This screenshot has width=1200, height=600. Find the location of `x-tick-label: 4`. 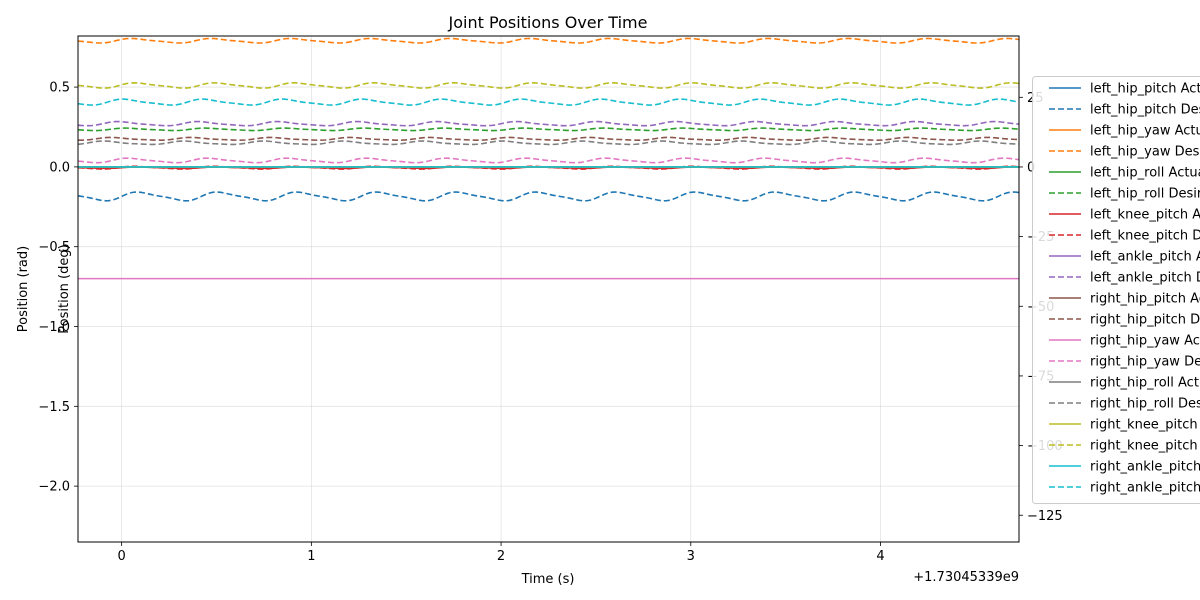

x-tick-label: 4 is located at coordinates (880, 556).